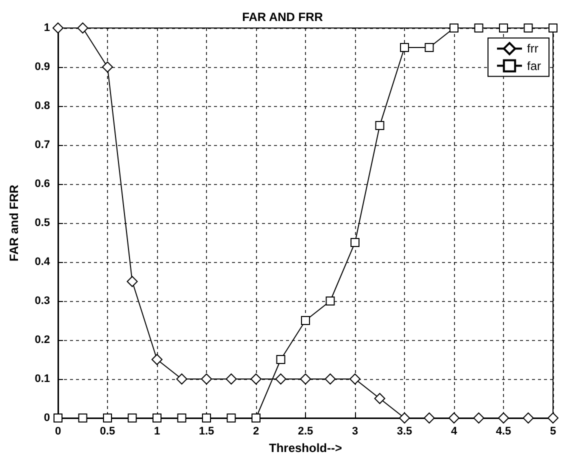 The height and width of the screenshot is (460, 565). What do you see at coordinates (305, 447) in the screenshot?
I see `x-axis-title: Threshold-->` at bounding box center [305, 447].